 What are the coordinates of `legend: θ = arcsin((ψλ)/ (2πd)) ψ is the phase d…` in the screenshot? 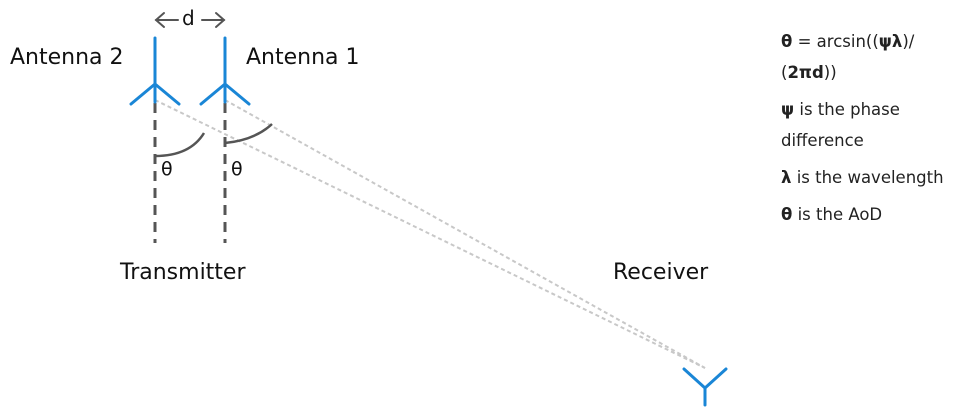 It's located at (874, 131).